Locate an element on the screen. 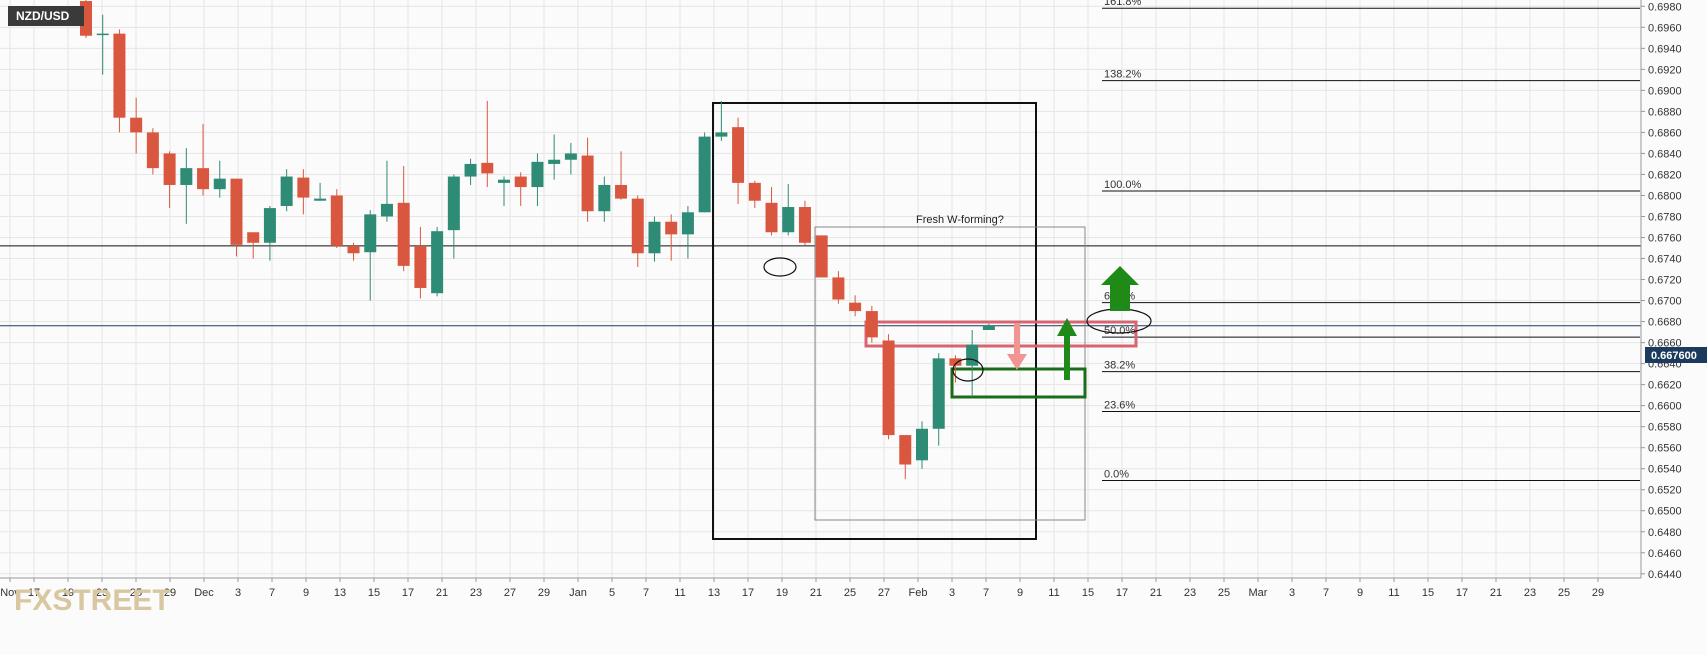  x-tick-label: Feb is located at coordinates (918, 593).